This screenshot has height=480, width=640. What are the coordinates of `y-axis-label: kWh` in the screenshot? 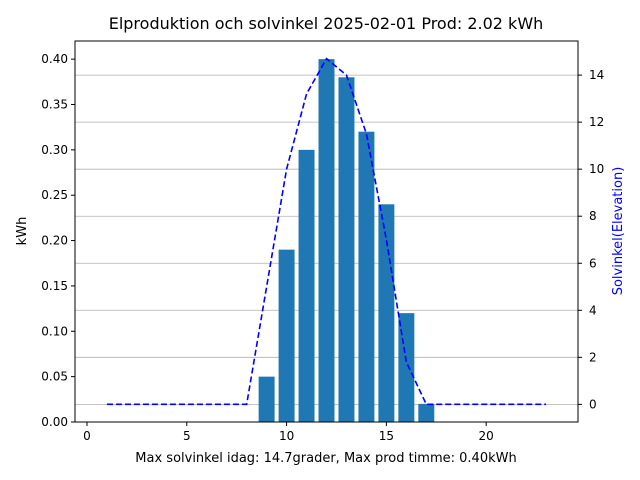 It's located at (22, 231).